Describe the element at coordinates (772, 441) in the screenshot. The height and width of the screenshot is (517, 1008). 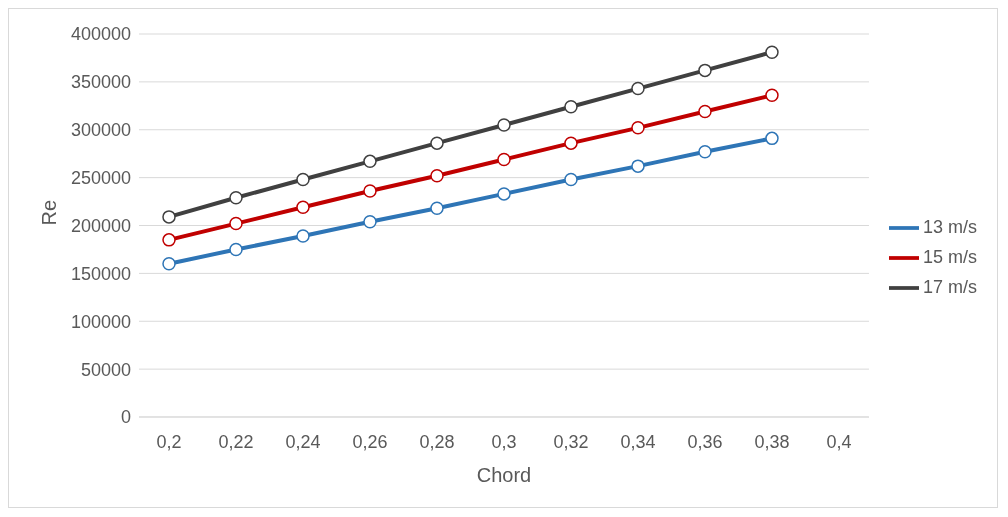
I see `x-tick-label: 0,38` at that location.